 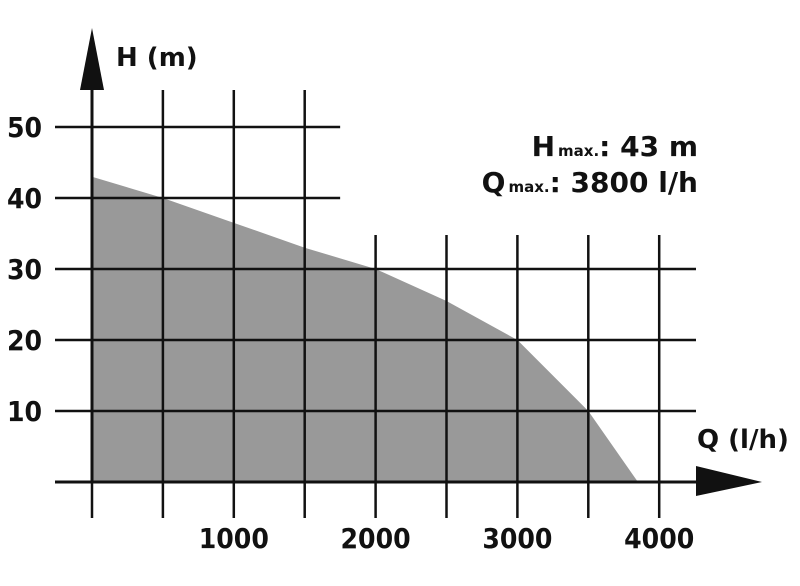 I want to click on y-tick-20: 20, so click(x=24, y=340).